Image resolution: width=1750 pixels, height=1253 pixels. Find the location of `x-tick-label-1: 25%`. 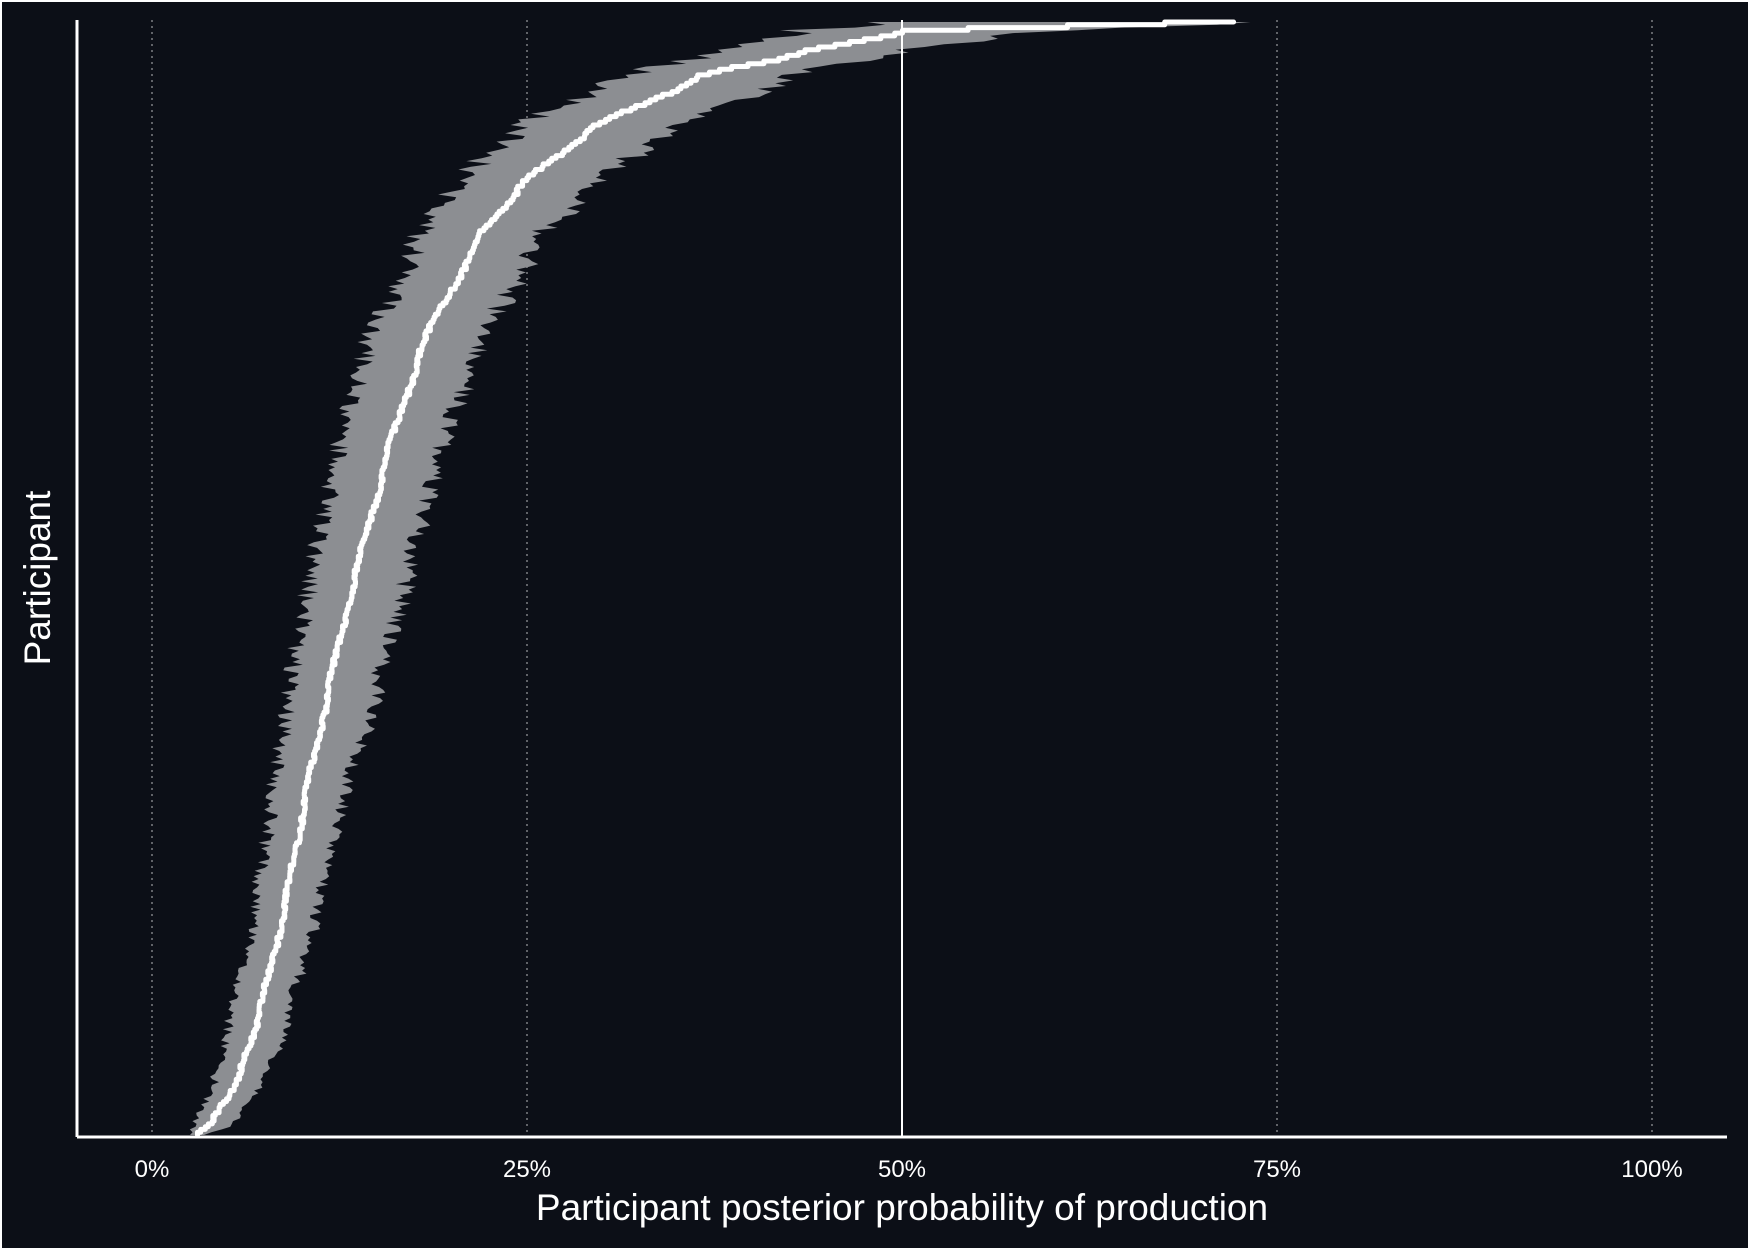

x-tick-label-1: 25% is located at coordinates (527, 1169).